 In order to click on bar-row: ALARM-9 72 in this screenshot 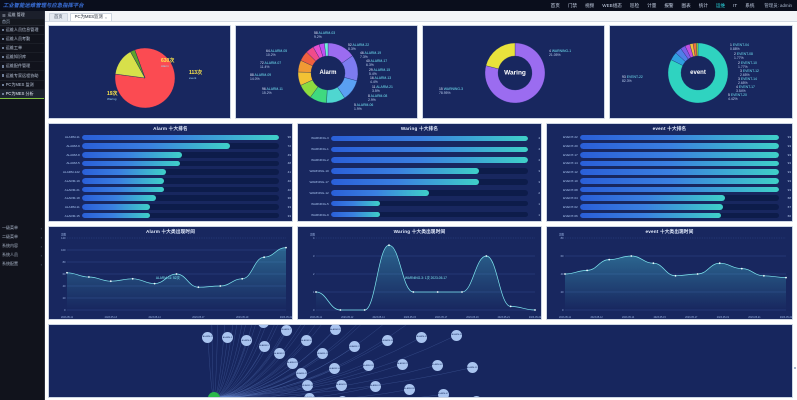, I will do `click(171, 146)`.